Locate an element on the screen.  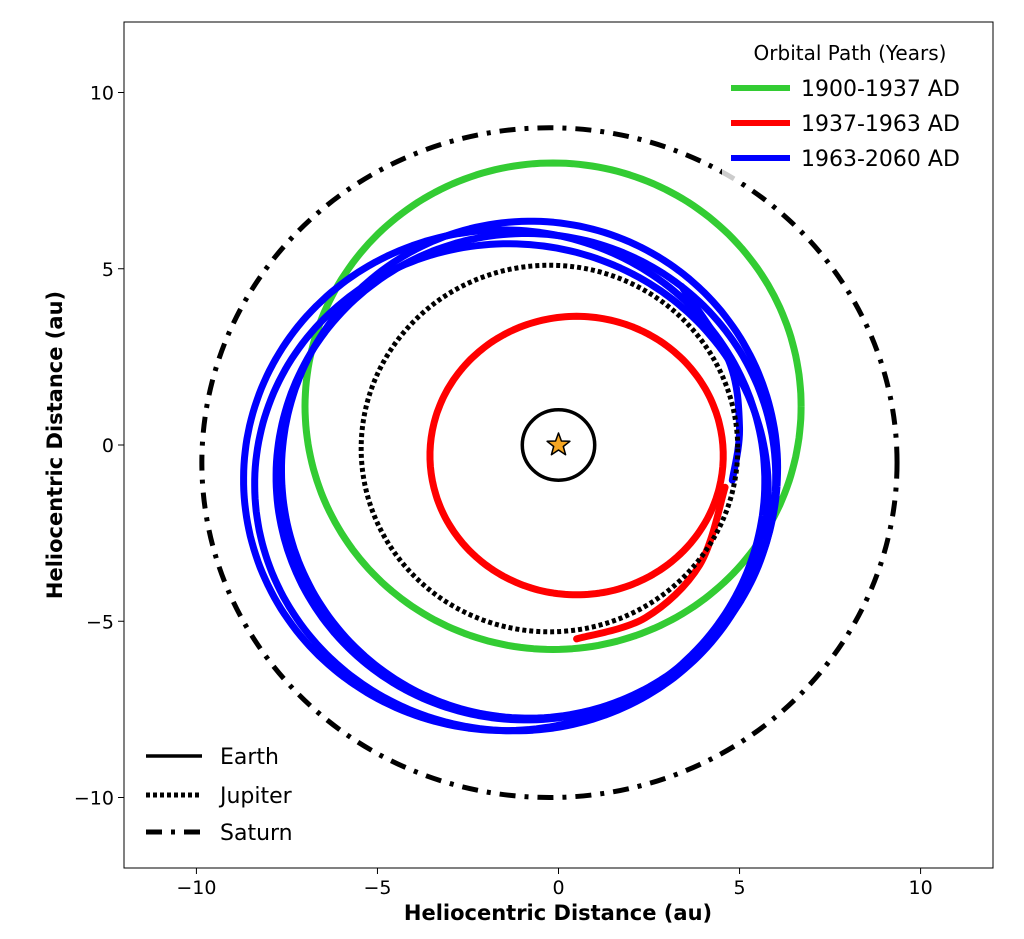
y-tick-label: 0 is located at coordinates (108, 446).